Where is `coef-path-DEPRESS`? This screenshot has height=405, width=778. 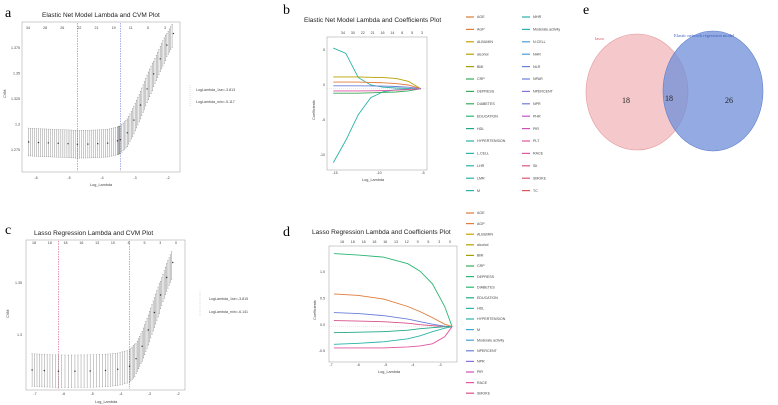 coef-path-DEPRESS is located at coordinates (393, 290).